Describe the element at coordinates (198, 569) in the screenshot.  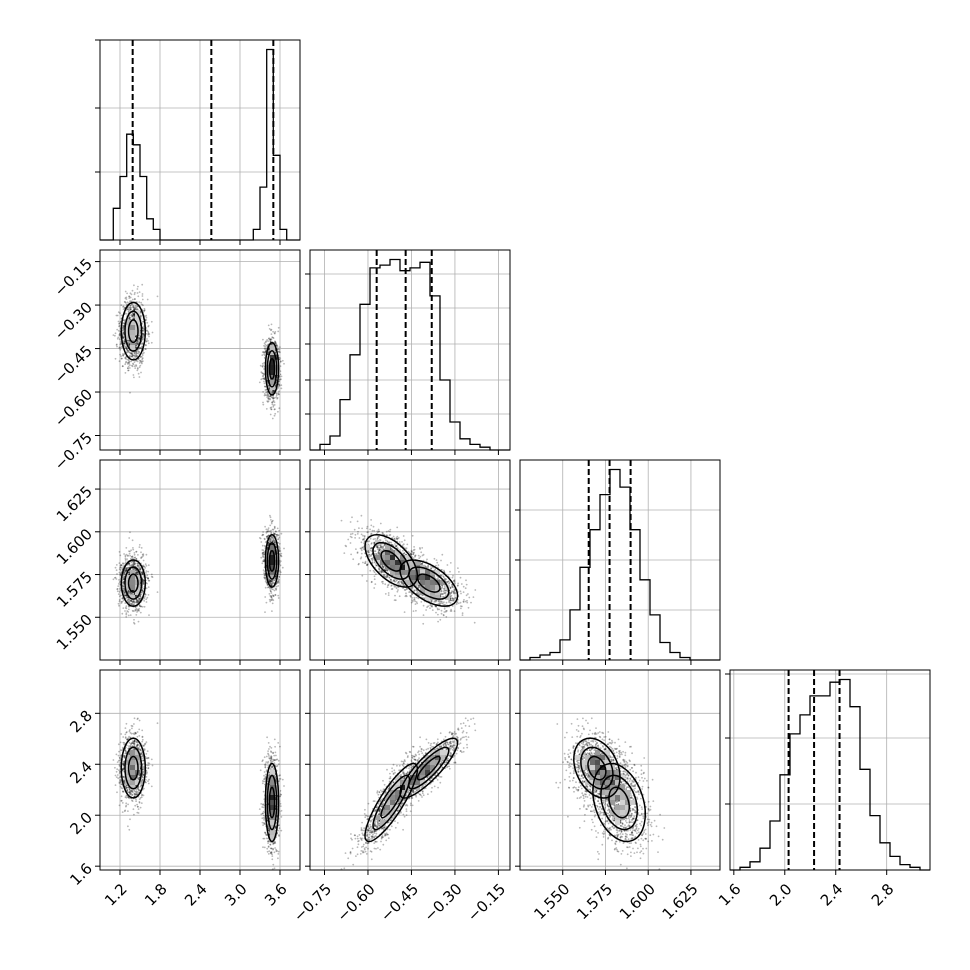
I see `density-layer` at that location.